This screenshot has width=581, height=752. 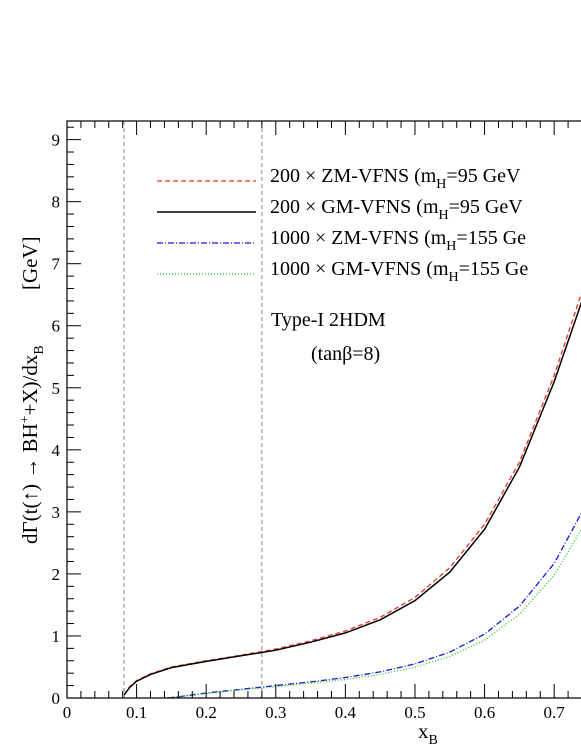 I want to click on x-tick-label: 0.7, so click(x=555, y=712).